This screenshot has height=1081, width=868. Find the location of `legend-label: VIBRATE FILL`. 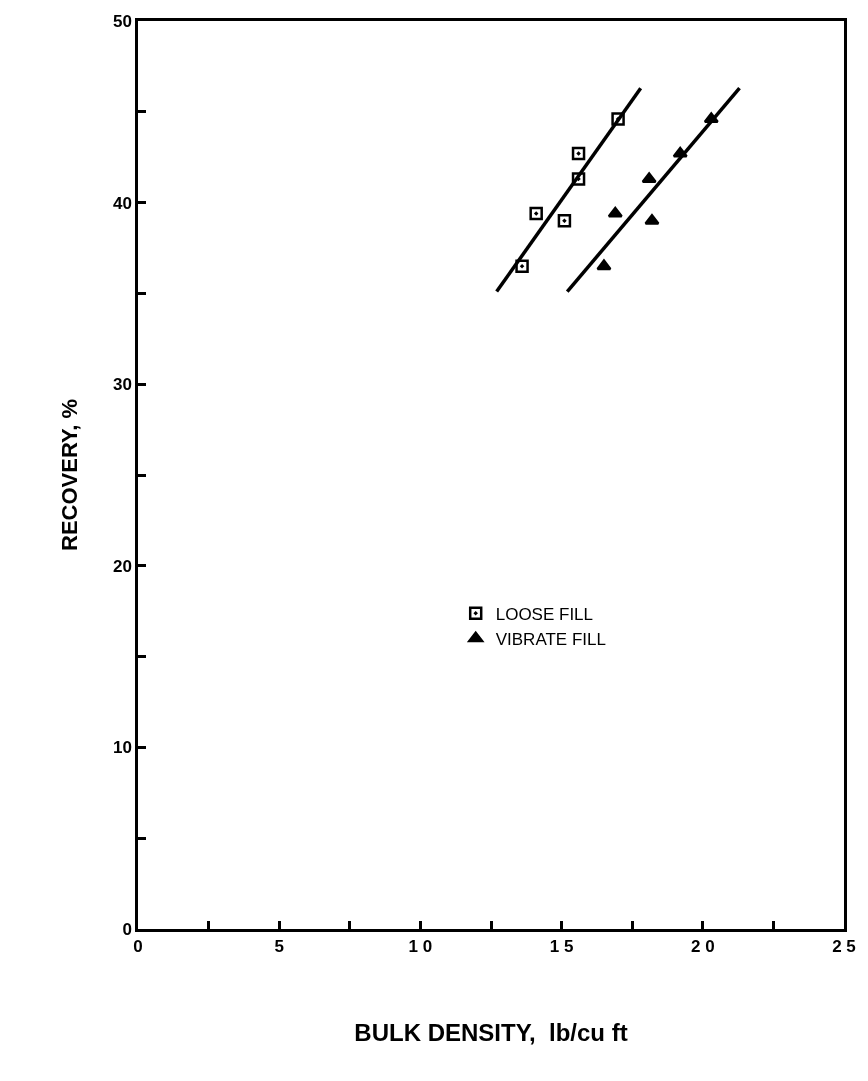

legend-label: VIBRATE FILL is located at coordinates (550, 639).